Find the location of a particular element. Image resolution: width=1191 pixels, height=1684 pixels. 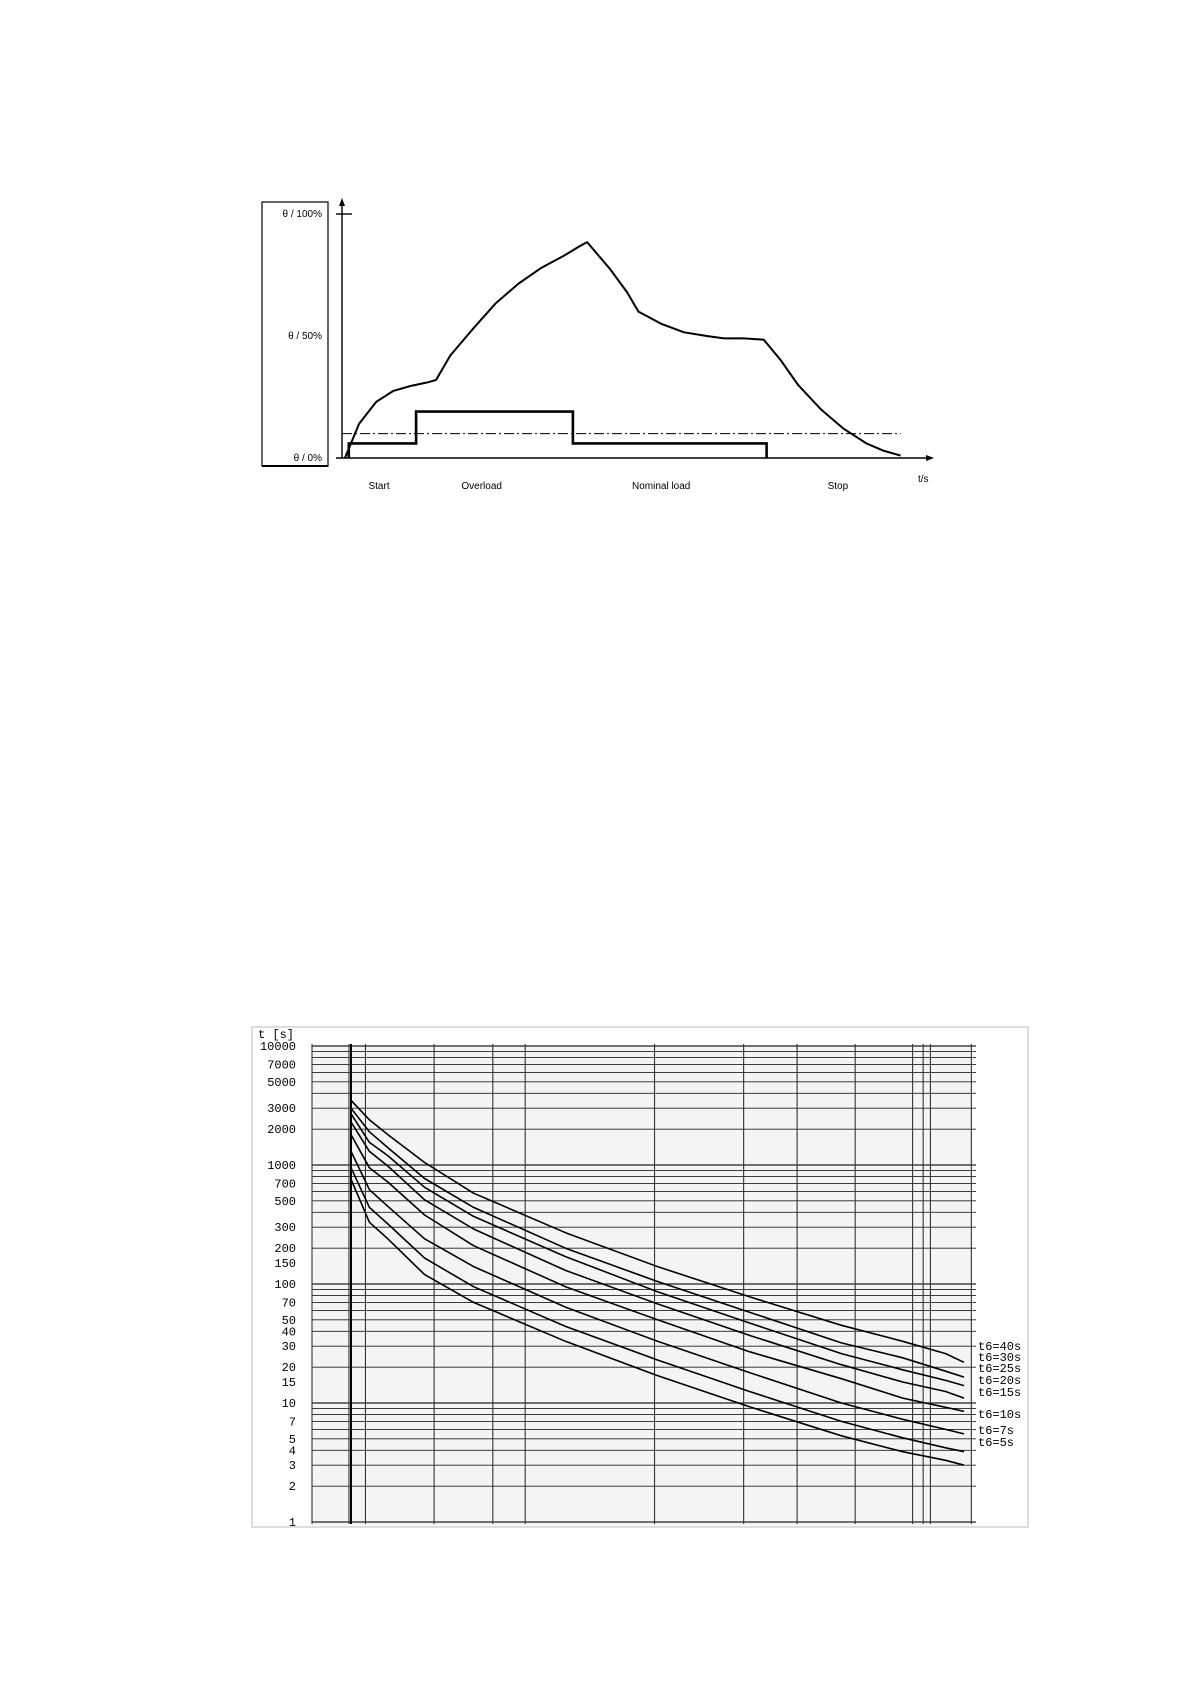

y-axis-arrow-icon is located at coordinates (342, 202).